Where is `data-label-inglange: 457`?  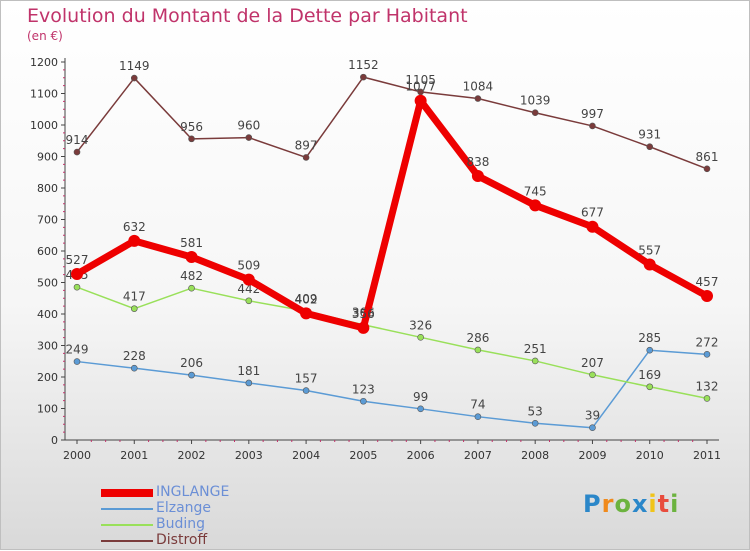
data-label-inglange: 457 is located at coordinates (707, 282).